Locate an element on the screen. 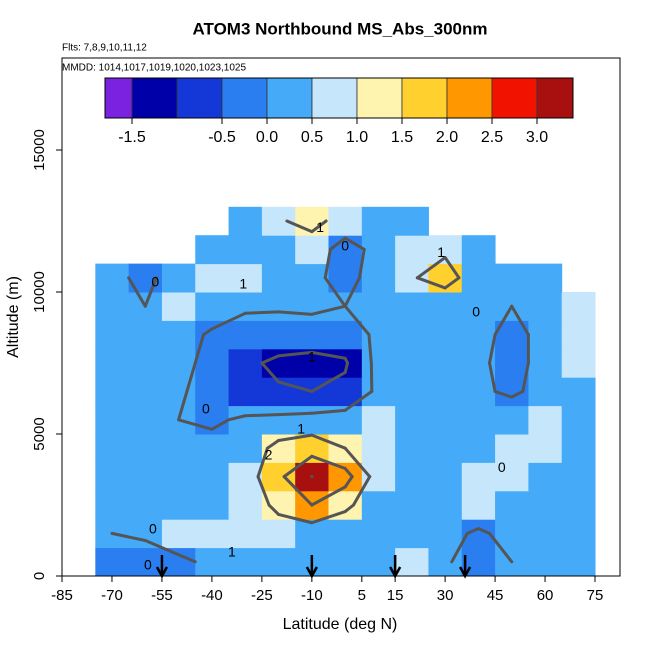 The image size is (650, 655). x-tick-label: -10 is located at coordinates (312, 595).